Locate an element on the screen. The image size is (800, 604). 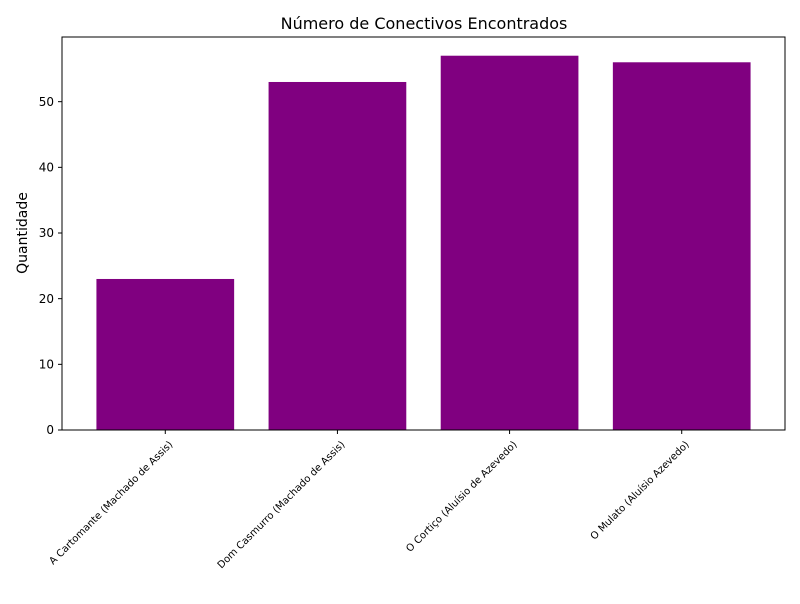
y-tick-label: 20 is located at coordinates (46, 299).